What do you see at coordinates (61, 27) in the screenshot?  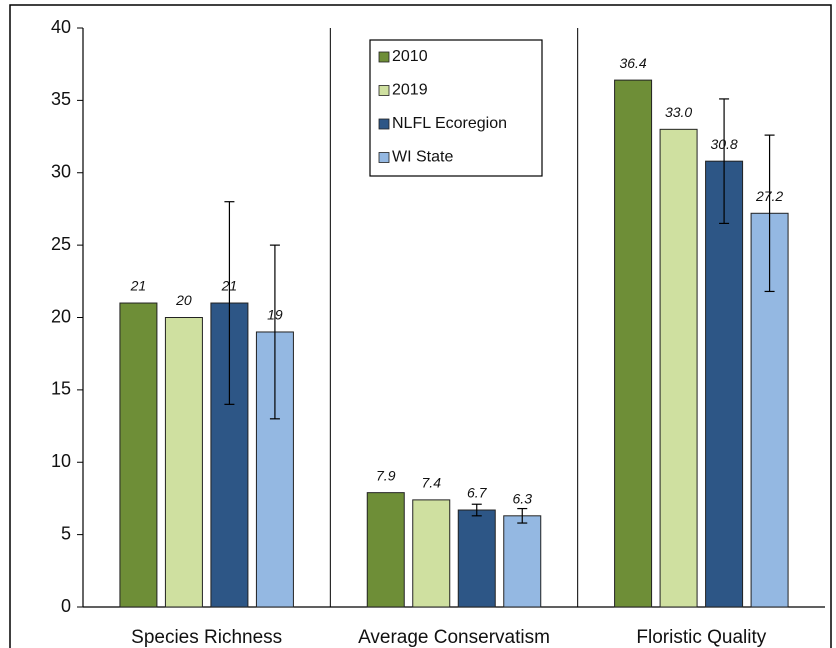 I see `y-tick-label: 40` at bounding box center [61, 27].